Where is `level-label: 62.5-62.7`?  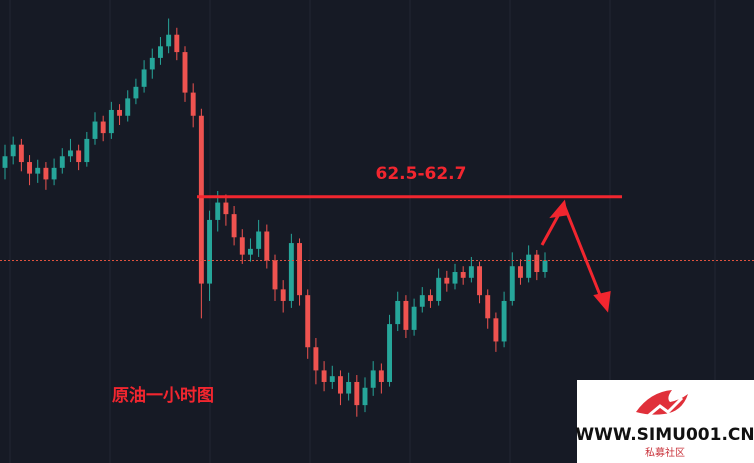 level-label: 62.5-62.7 is located at coordinates (421, 174).